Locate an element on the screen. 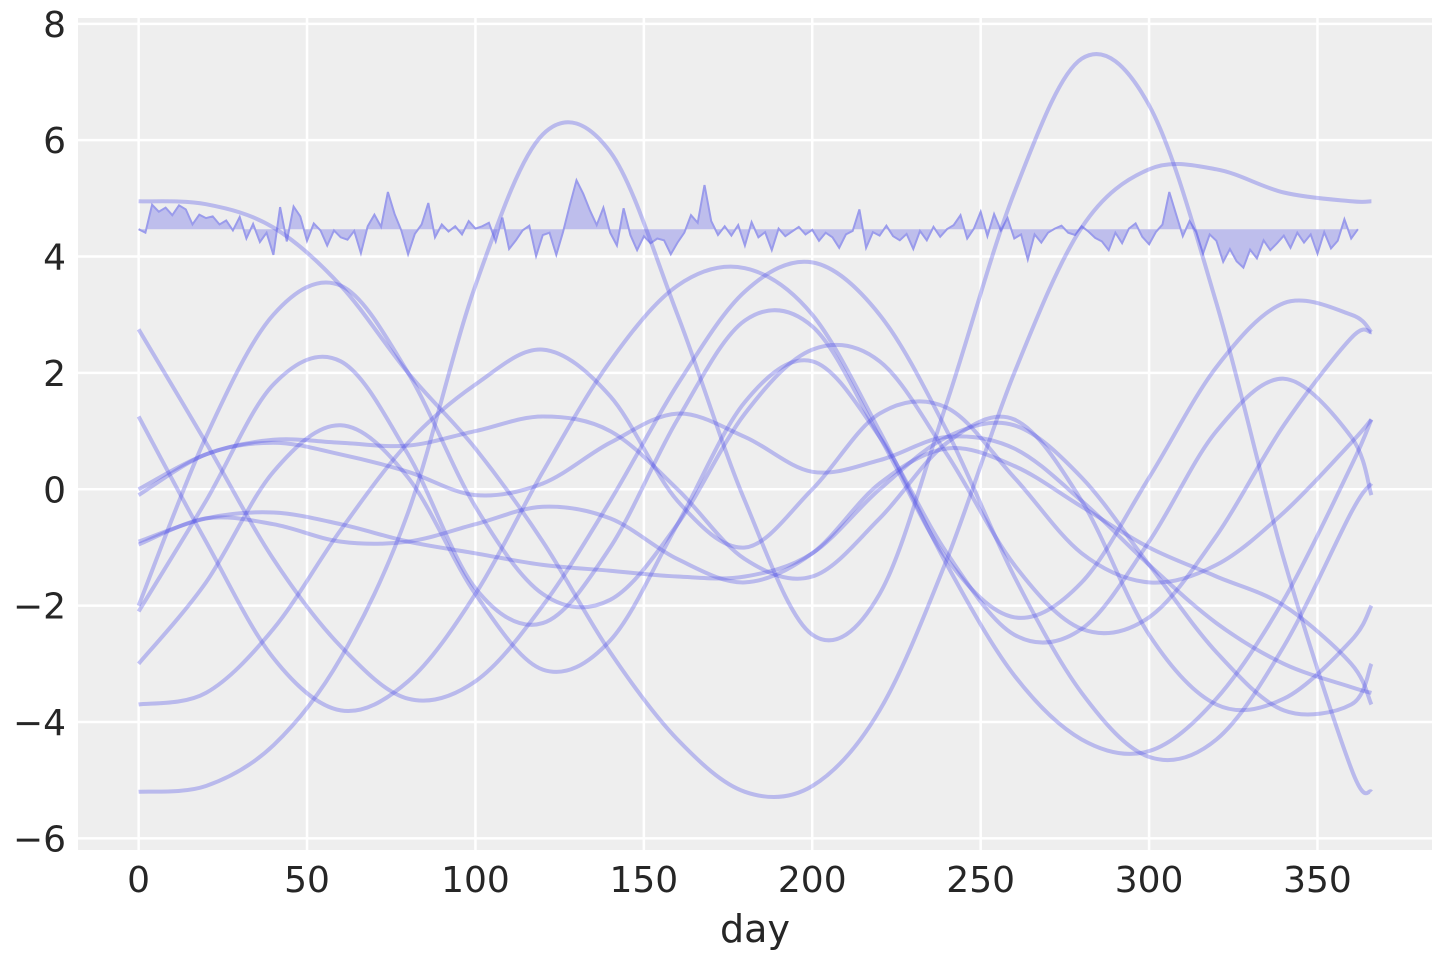 This screenshot has width=1440, height=960. x-tick-label: 350 is located at coordinates (1317, 880).